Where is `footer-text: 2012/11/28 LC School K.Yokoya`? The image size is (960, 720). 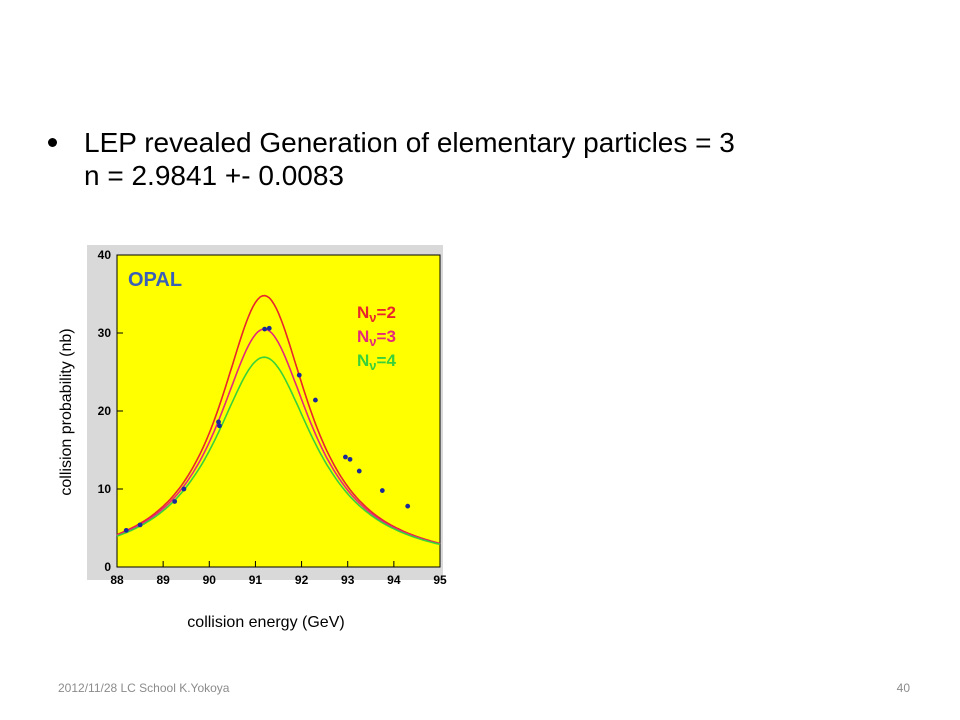 footer-text: 2012/11/28 LC School K.Yokoya is located at coordinates (144, 688).